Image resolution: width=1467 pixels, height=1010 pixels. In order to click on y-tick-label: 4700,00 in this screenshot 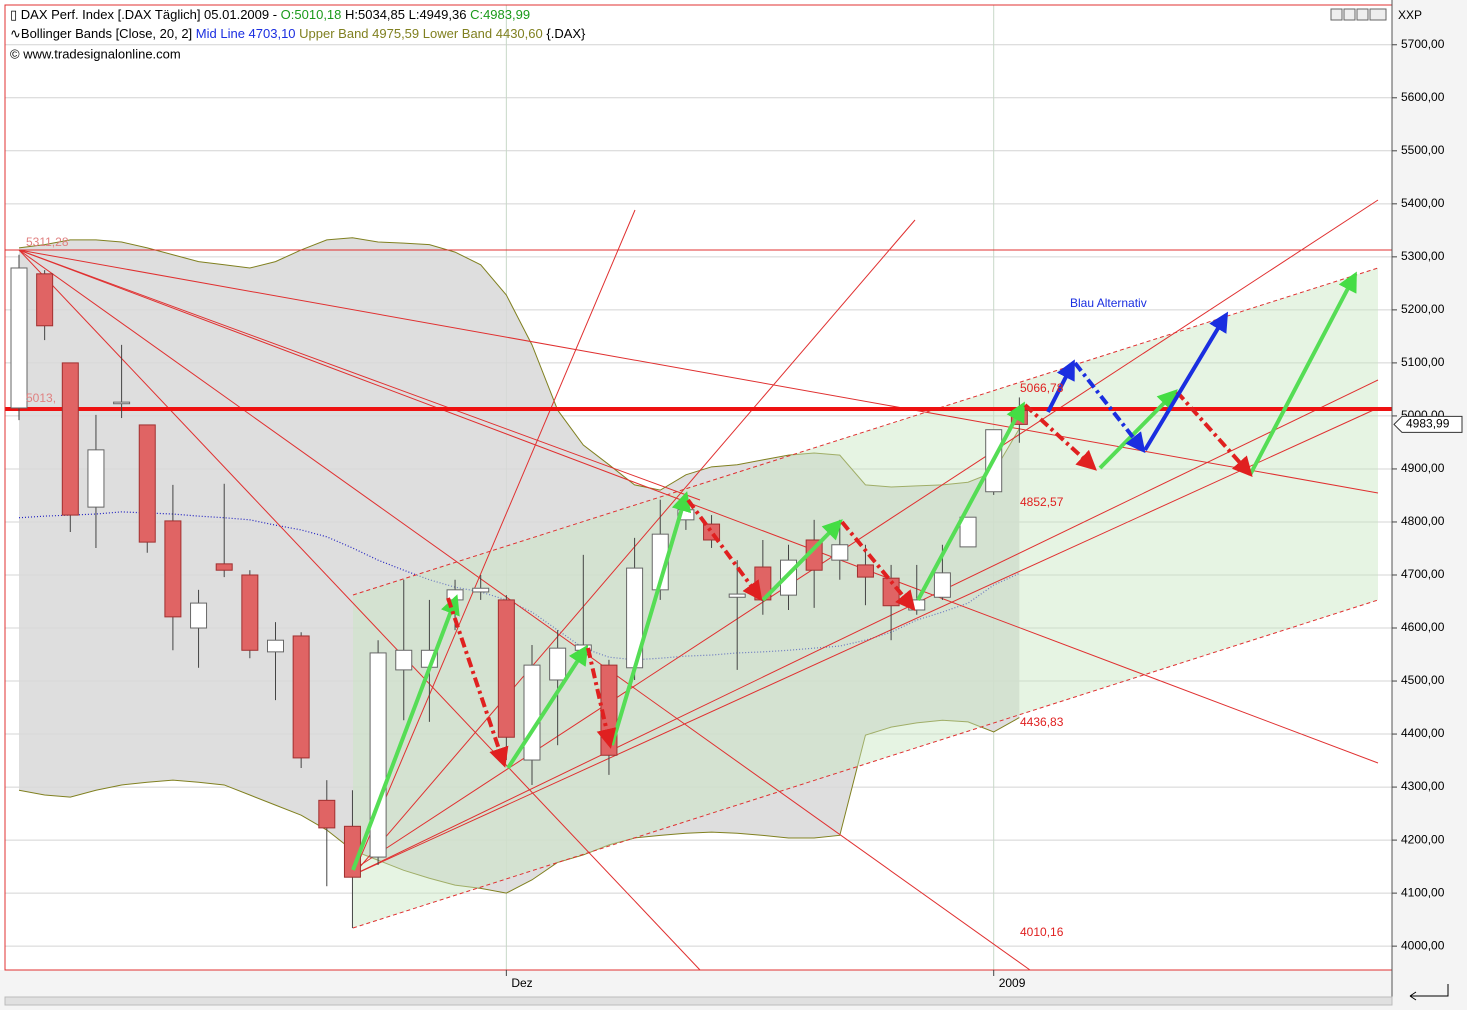, I will do `click(1423, 574)`.